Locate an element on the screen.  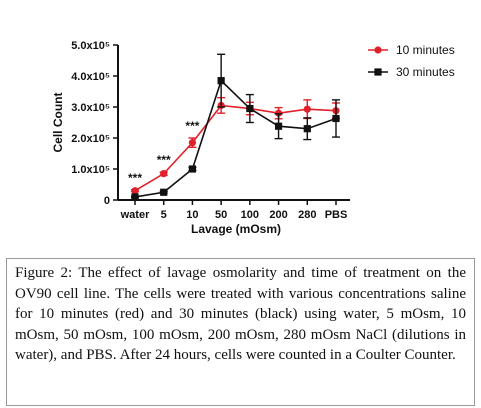
y-tick-label: 0 is located at coordinates (107, 201).